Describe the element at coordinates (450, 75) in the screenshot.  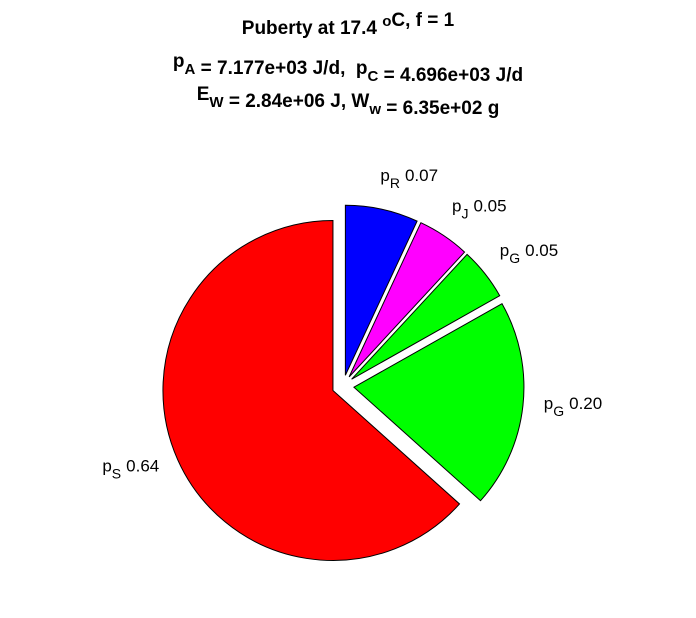
I see `title-text: = 4.696e+03 J/d` at that location.